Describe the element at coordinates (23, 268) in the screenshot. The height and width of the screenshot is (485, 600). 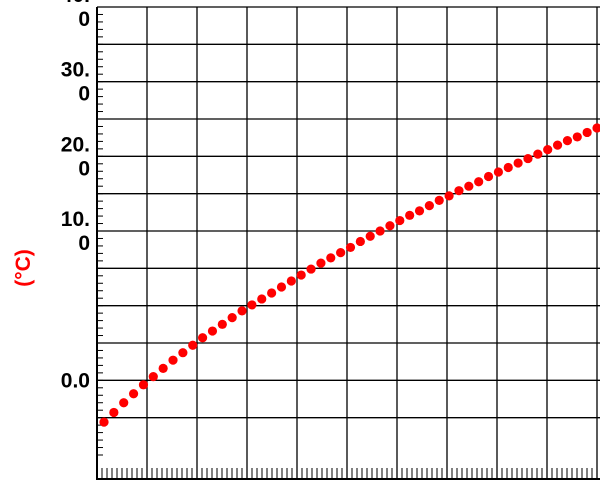
I see `y-axis-label: (°C)` at that location.